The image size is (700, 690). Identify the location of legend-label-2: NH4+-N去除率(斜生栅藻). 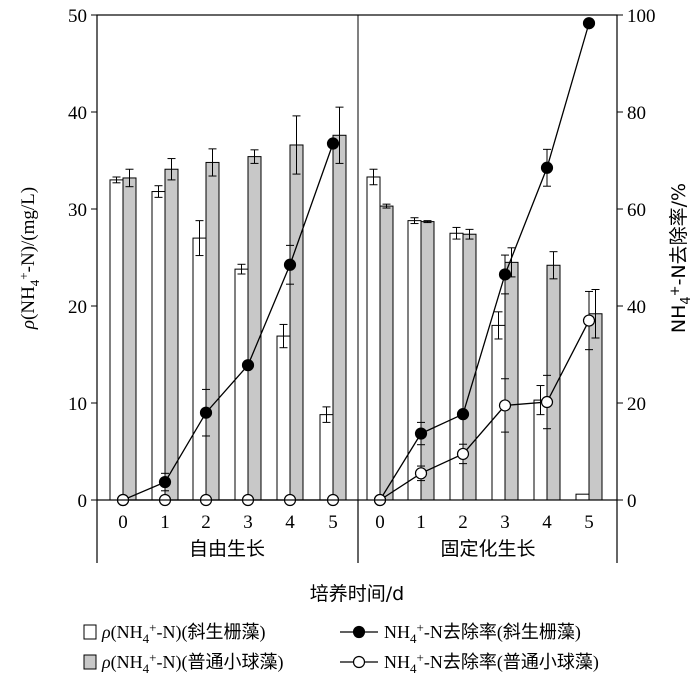
(482, 633).